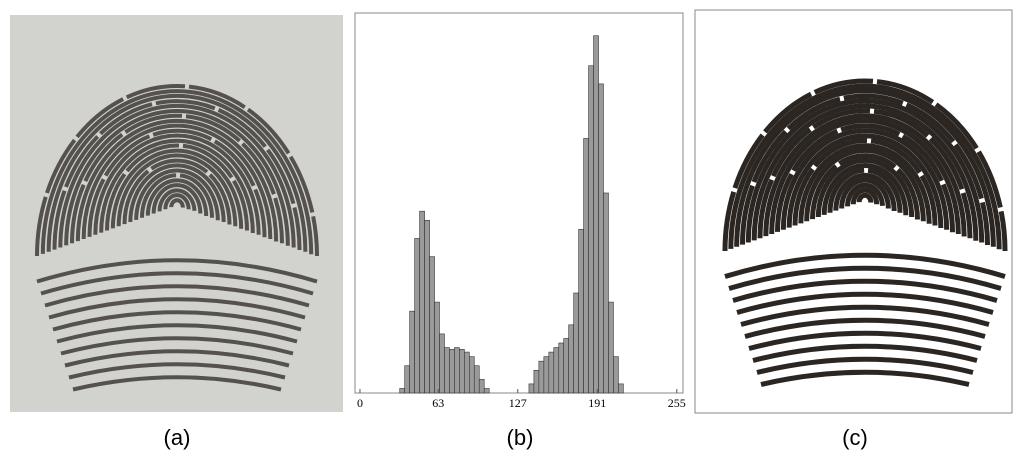  I want to click on x-tick-label: 191, so click(597, 403).